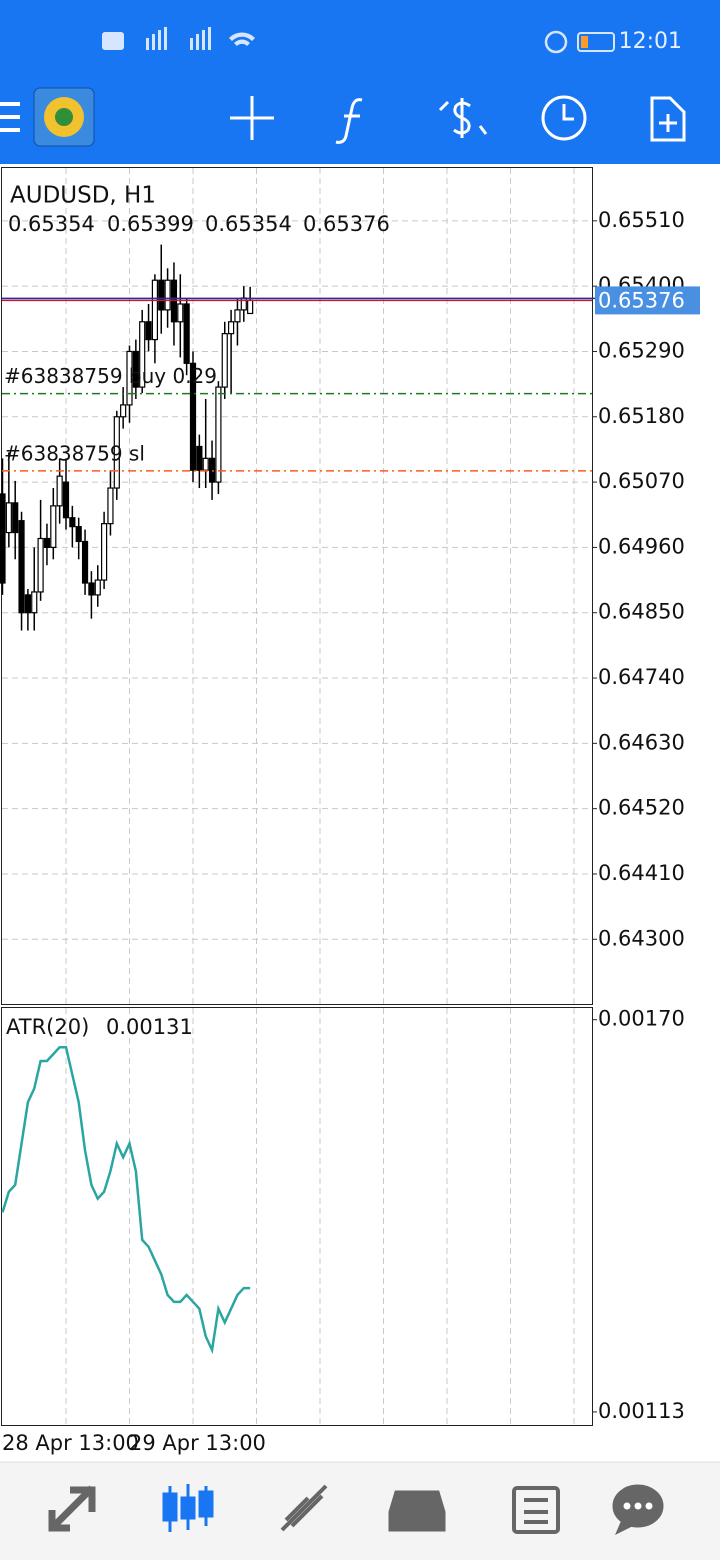 The width and height of the screenshot is (720, 1560). What do you see at coordinates (668, 119) in the screenshot?
I see `new-order-button` at bounding box center [668, 119].